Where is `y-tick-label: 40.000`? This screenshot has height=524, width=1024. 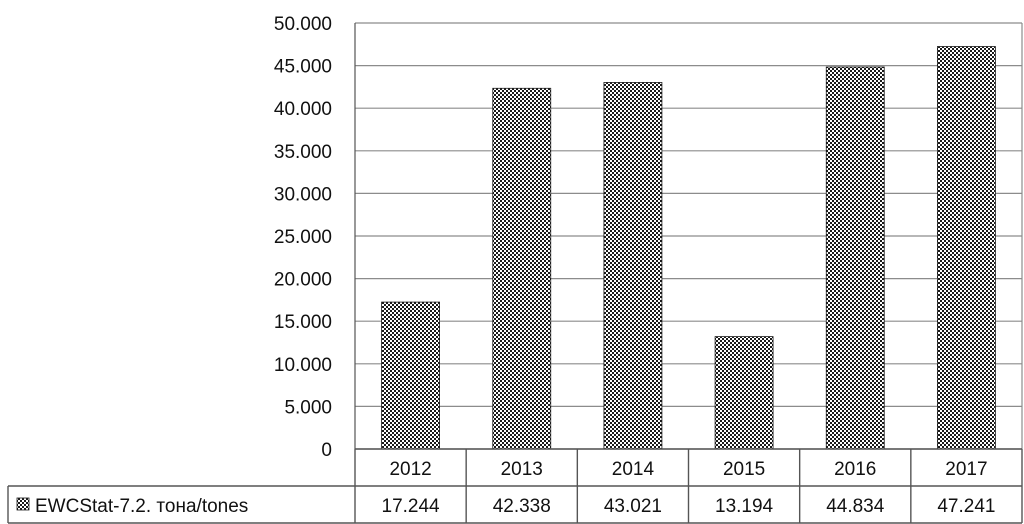 y-tick-label: 40.000 is located at coordinates (303, 109).